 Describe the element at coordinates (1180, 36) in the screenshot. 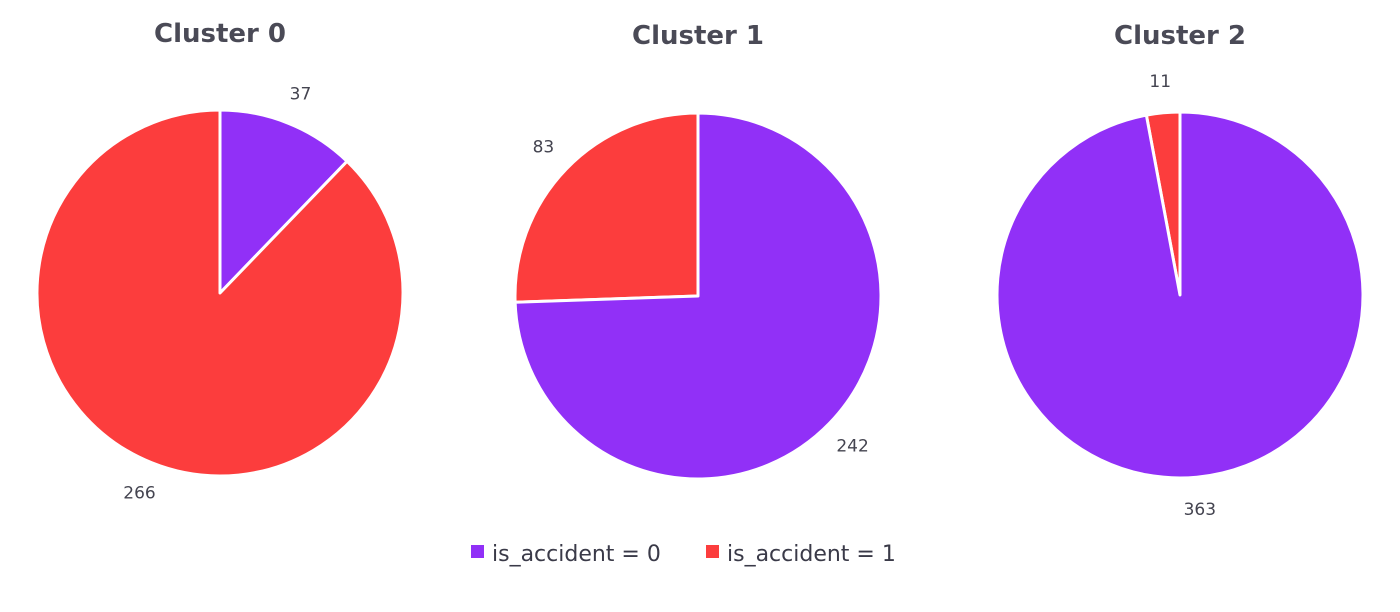

I see `pie-title-2: Cluster 2` at that location.